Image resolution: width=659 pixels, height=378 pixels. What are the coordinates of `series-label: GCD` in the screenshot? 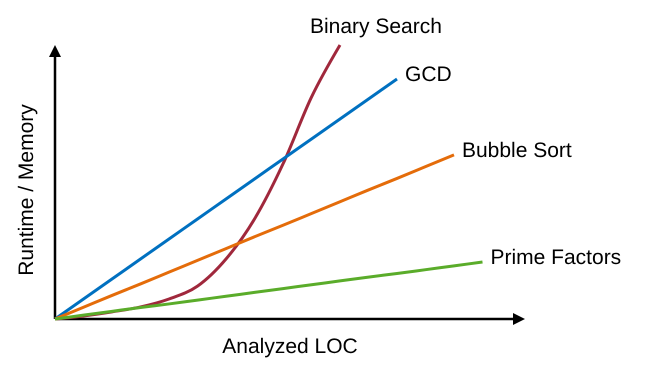 It's located at (428, 74).